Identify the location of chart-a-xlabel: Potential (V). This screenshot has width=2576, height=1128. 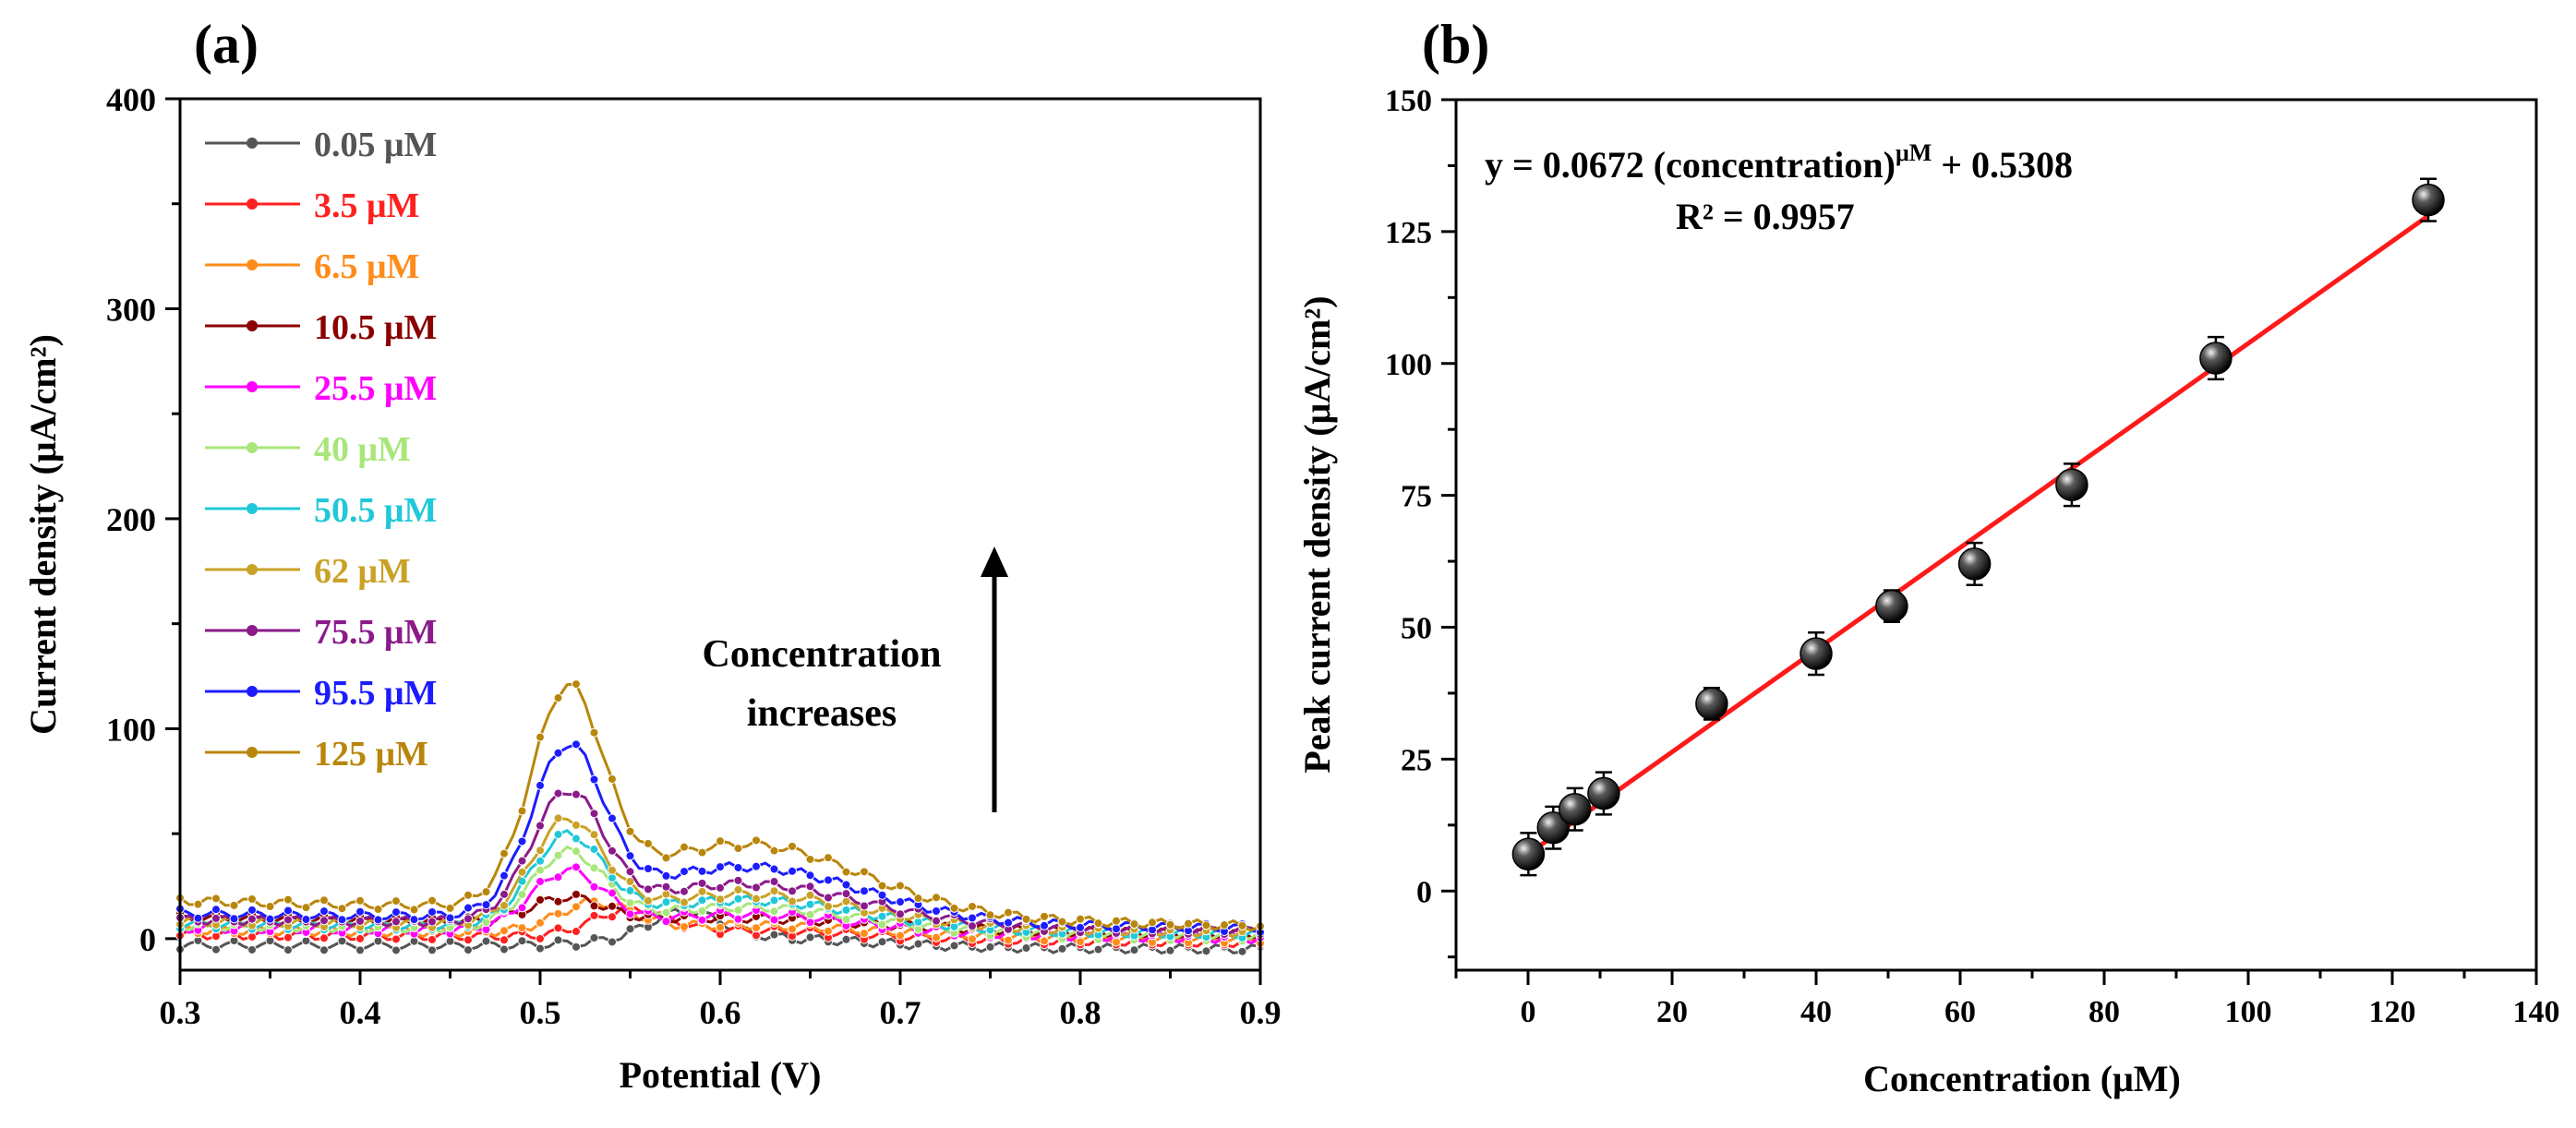
(721, 1075).